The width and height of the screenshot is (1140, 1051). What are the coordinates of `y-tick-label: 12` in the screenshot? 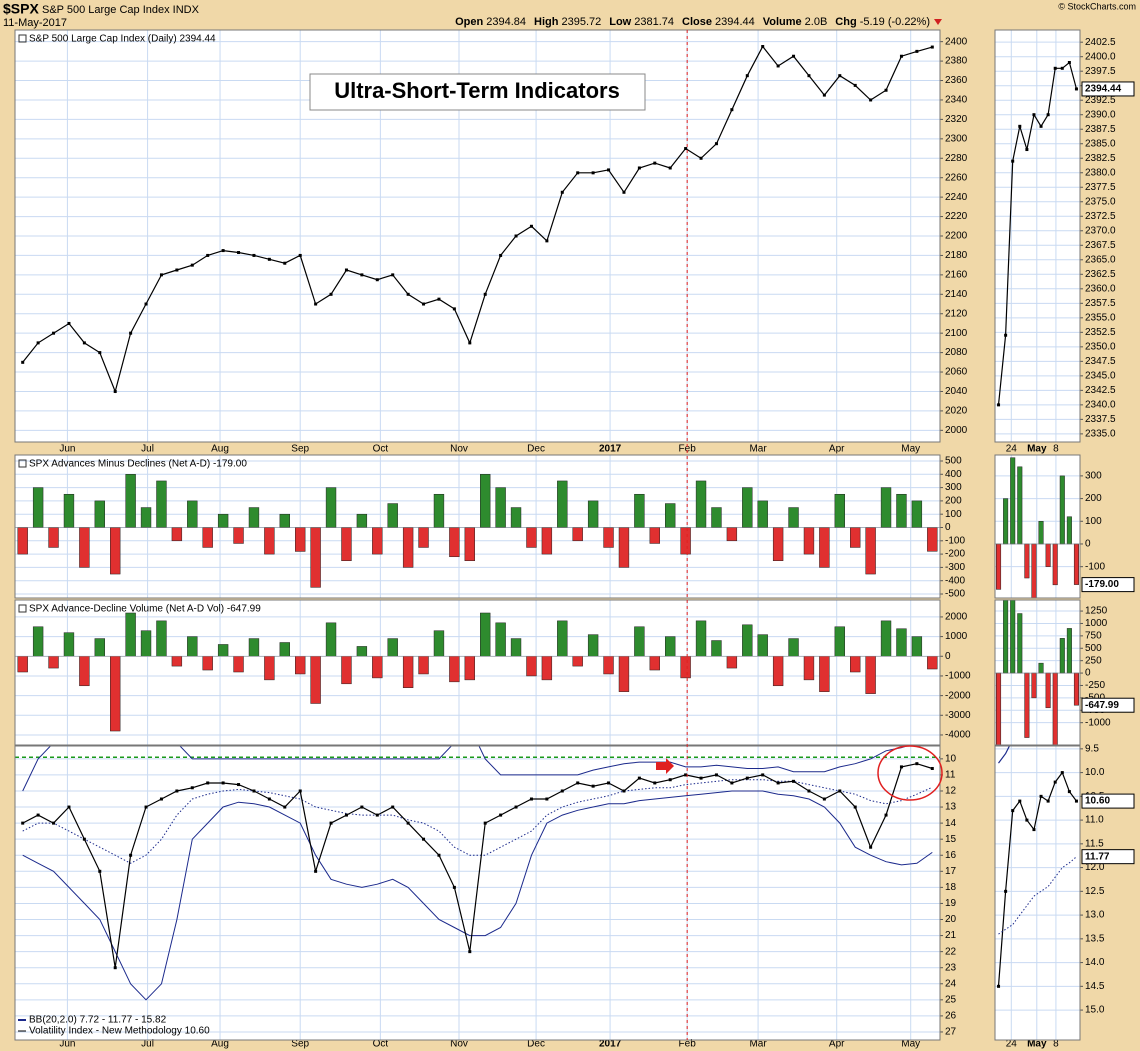 It's located at (951, 791).